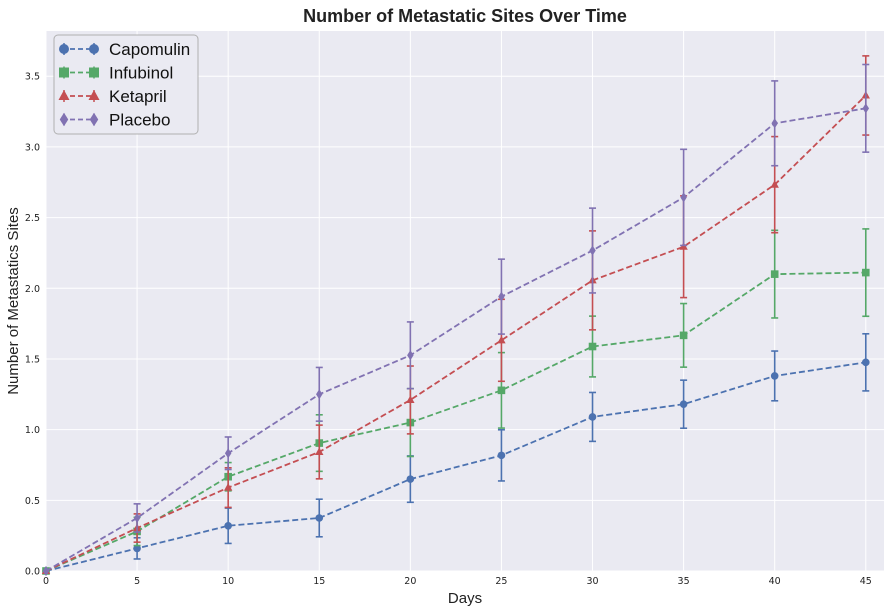 The height and width of the screenshot is (612, 890). Describe the element at coordinates (319, 581) in the screenshot. I see `x-tick-label: 15` at that location.